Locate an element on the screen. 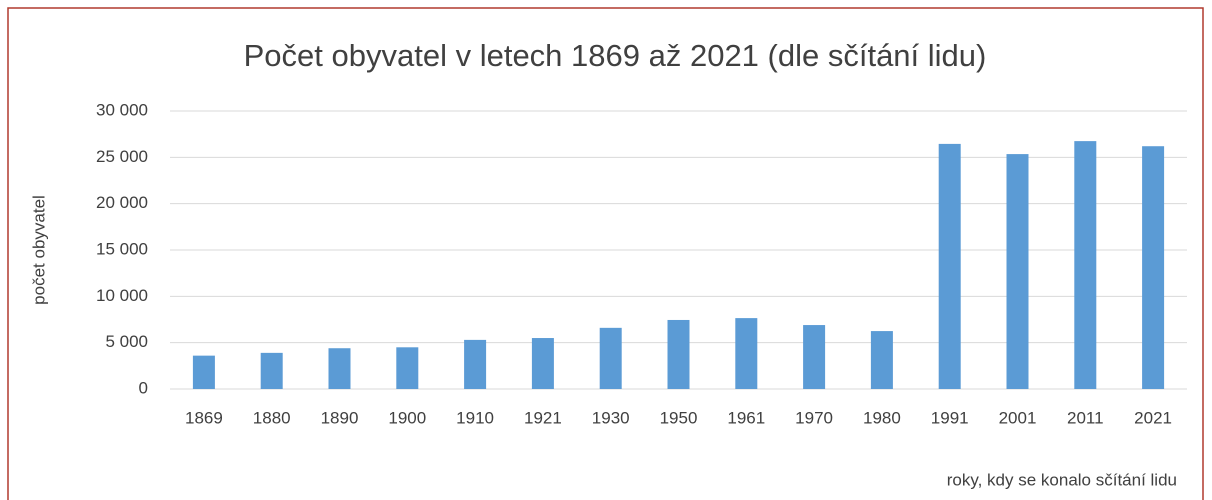 This screenshot has height=500, width=1212. y-tick-label: 25 000 is located at coordinates (122, 156).